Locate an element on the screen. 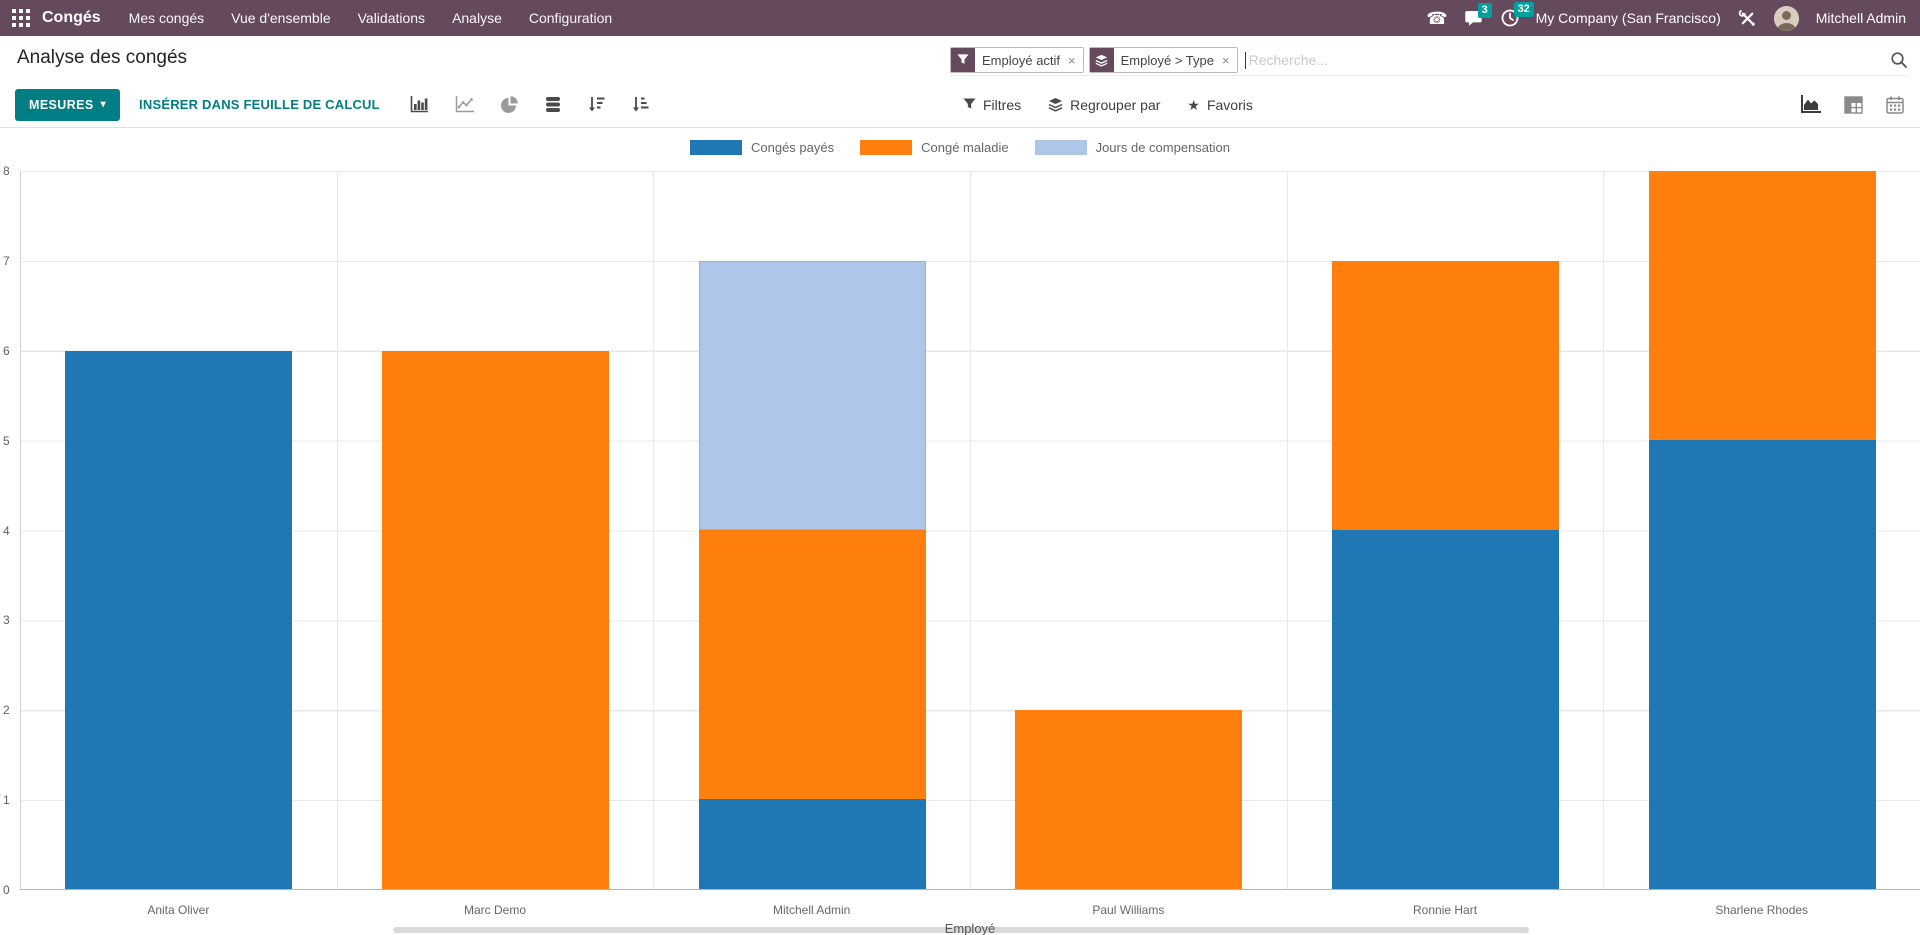 This screenshot has height=935, width=1920. messages-icon: 3 is located at coordinates (1478, 14).